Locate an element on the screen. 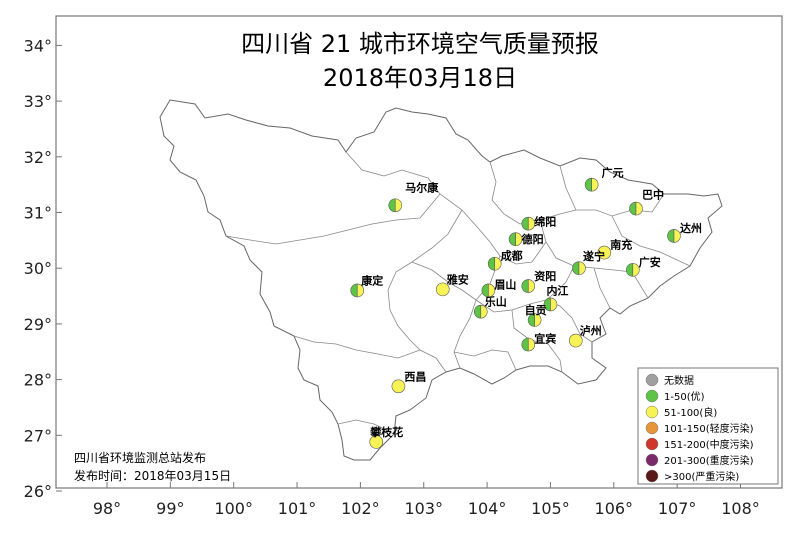 This screenshot has width=805, height=534. legend-label: 151-200(中度污染) is located at coordinates (709, 444).